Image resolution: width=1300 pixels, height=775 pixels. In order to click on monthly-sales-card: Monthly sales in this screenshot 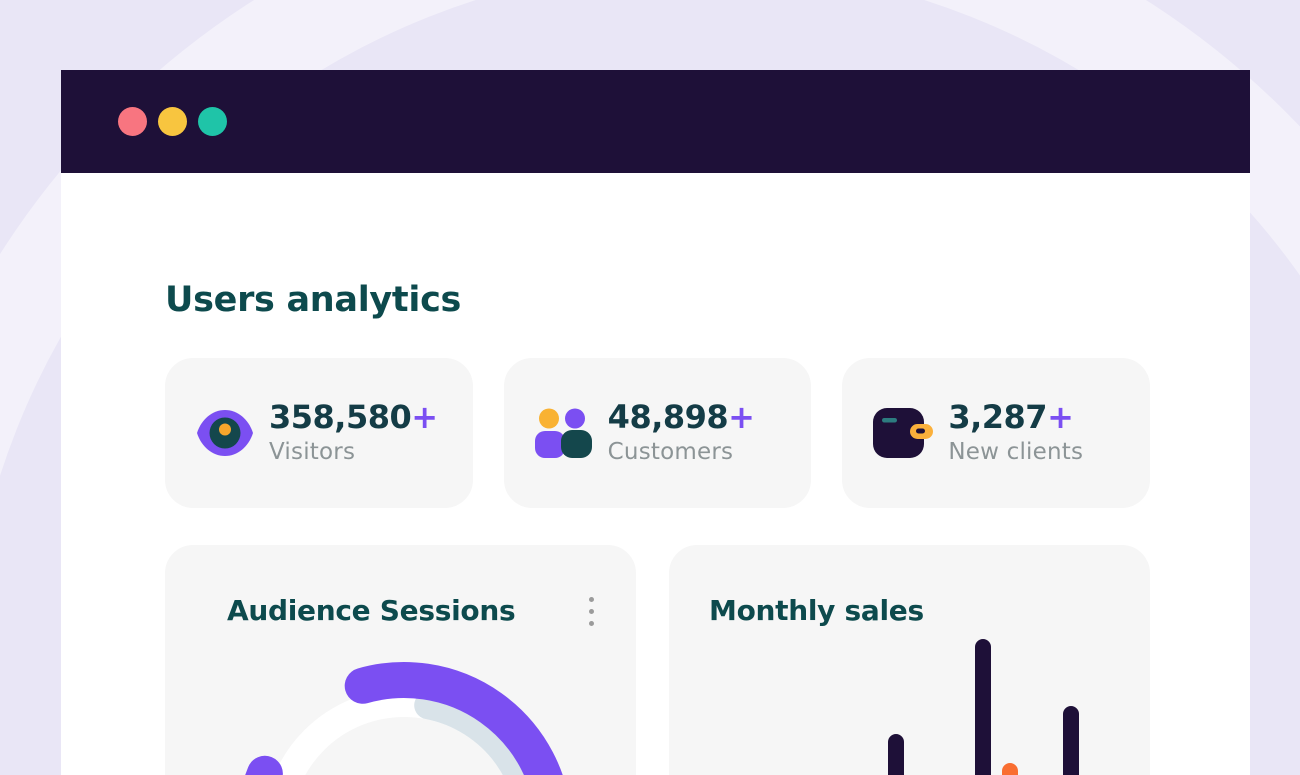, I will do `click(909, 660)`.